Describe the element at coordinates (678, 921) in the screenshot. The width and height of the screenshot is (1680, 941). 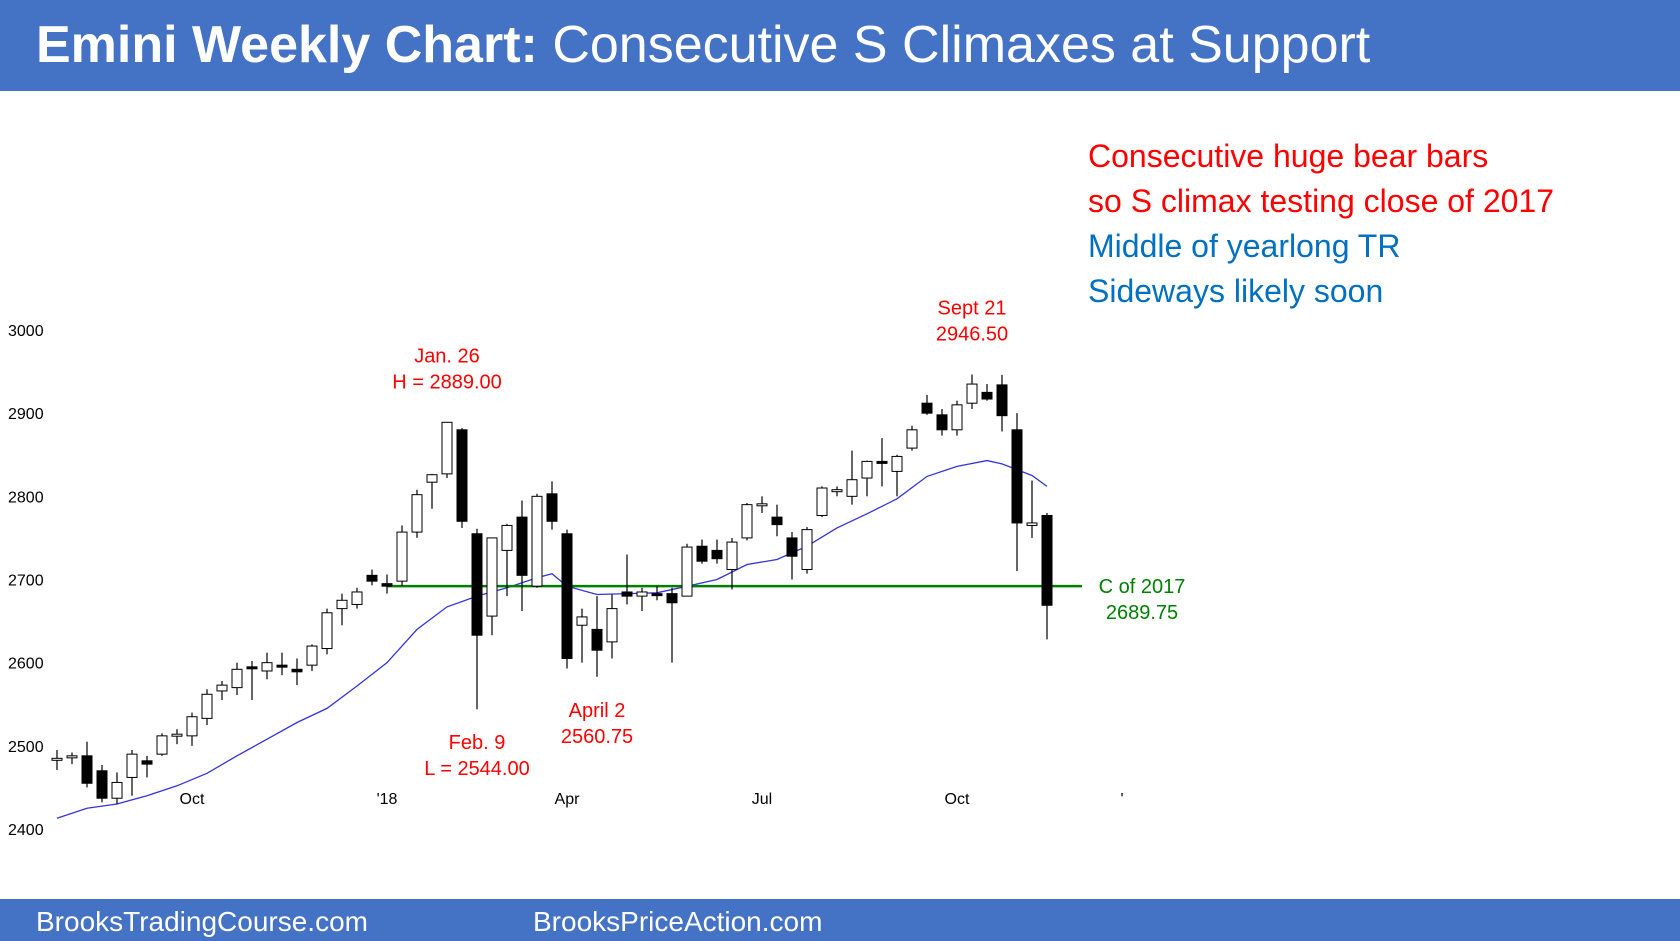
I see `footer-right-link: BrooksPriceAction.com` at that location.